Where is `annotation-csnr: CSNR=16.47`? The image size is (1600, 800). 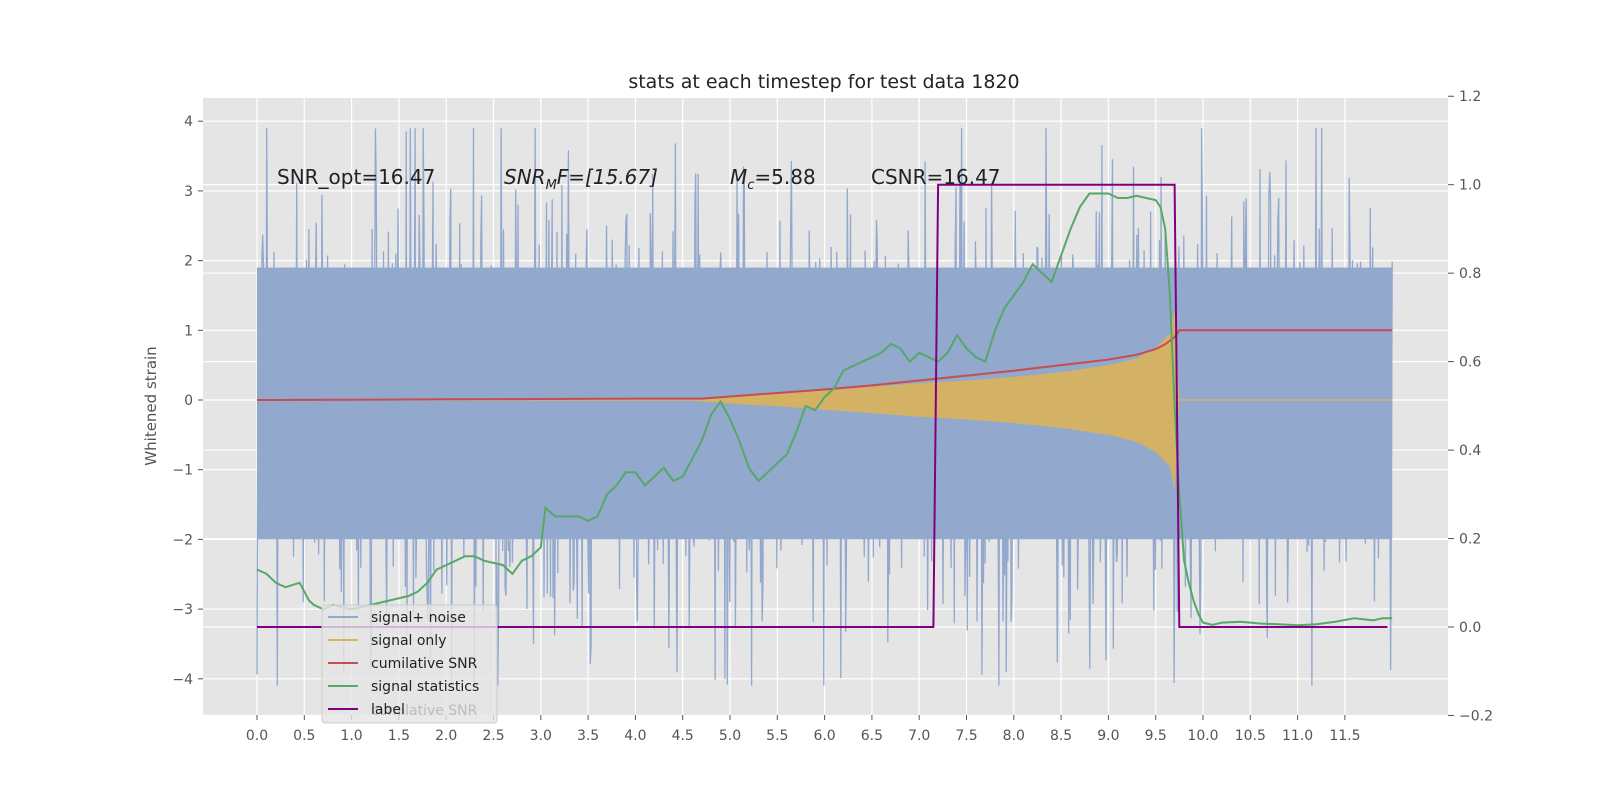
annotation-csnr: CSNR=16.47 is located at coordinates (936, 177).